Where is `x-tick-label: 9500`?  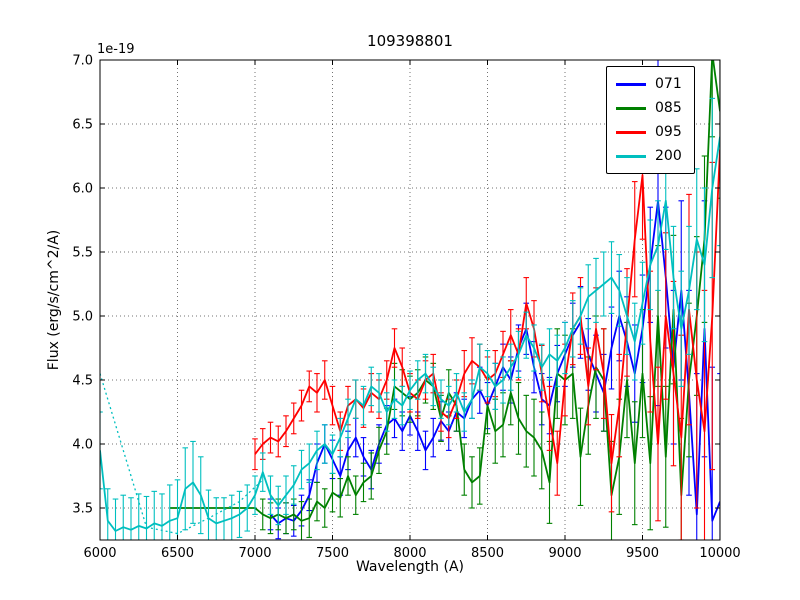 x-tick-label: 9500 is located at coordinates (642, 553).